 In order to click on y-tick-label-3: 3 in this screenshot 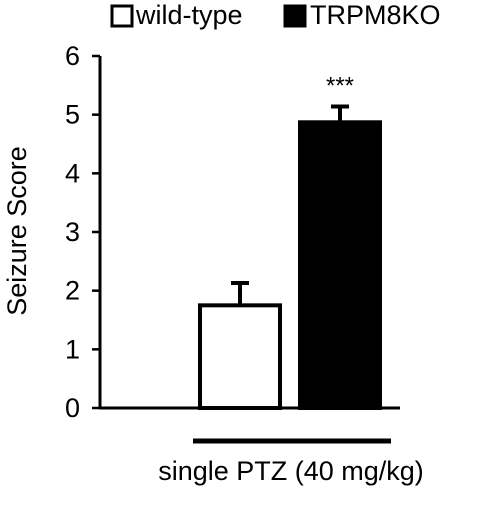, I will do `click(72, 232)`.